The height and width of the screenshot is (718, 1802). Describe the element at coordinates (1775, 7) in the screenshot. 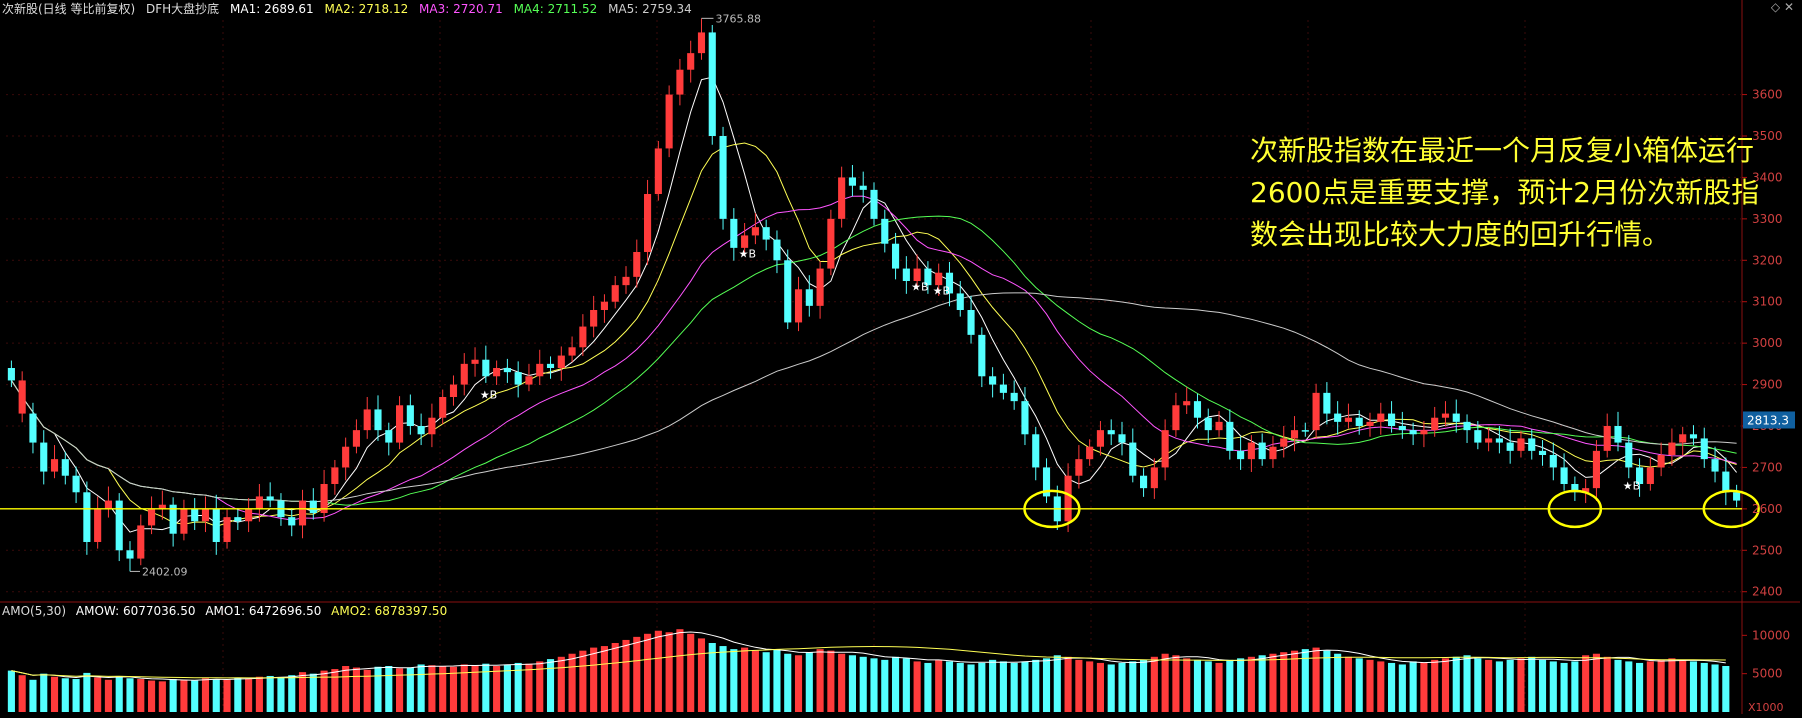

I see `diamond-icon: ◇` at that location.